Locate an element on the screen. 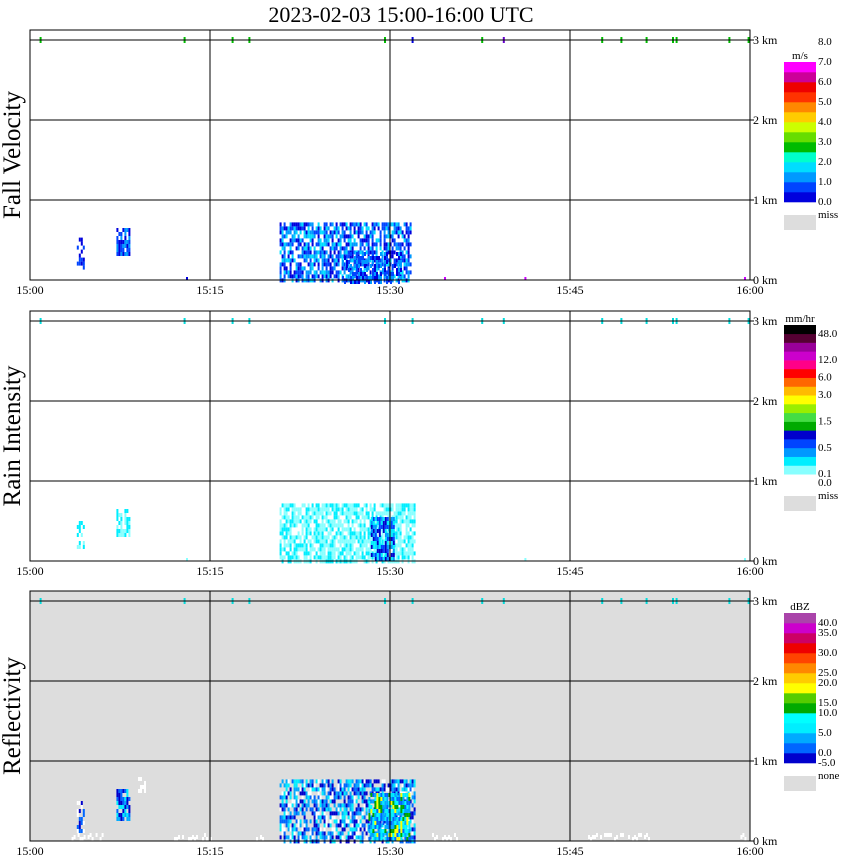 Image resolution: width=850 pixels, height=868 pixels. legend-miss-swatch is located at coordinates (800, 783).